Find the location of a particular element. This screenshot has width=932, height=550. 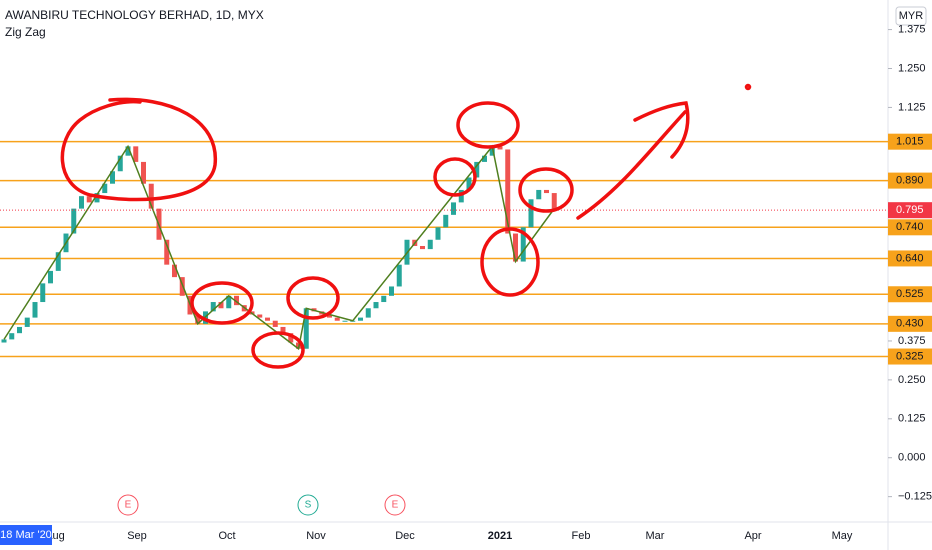

x-tick-label: Dec is located at coordinates (405, 536).